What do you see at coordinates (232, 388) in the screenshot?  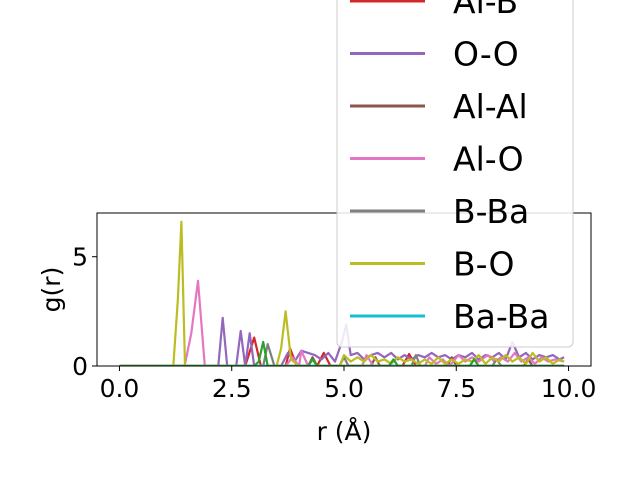 I see `x-tick-label: 2.5` at bounding box center [232, 388].